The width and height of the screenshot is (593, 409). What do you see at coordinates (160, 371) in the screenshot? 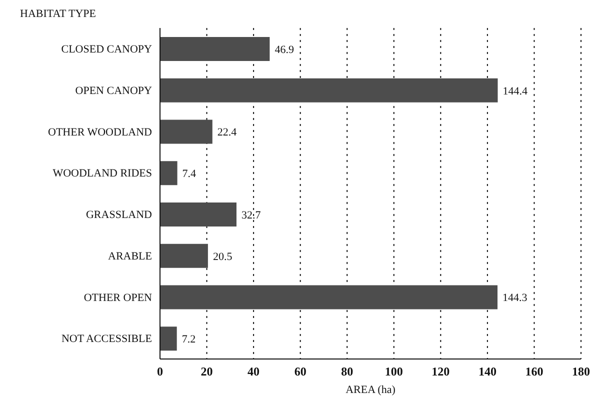
I see `x-tick-label: 0` at bounding box center [160, 371].